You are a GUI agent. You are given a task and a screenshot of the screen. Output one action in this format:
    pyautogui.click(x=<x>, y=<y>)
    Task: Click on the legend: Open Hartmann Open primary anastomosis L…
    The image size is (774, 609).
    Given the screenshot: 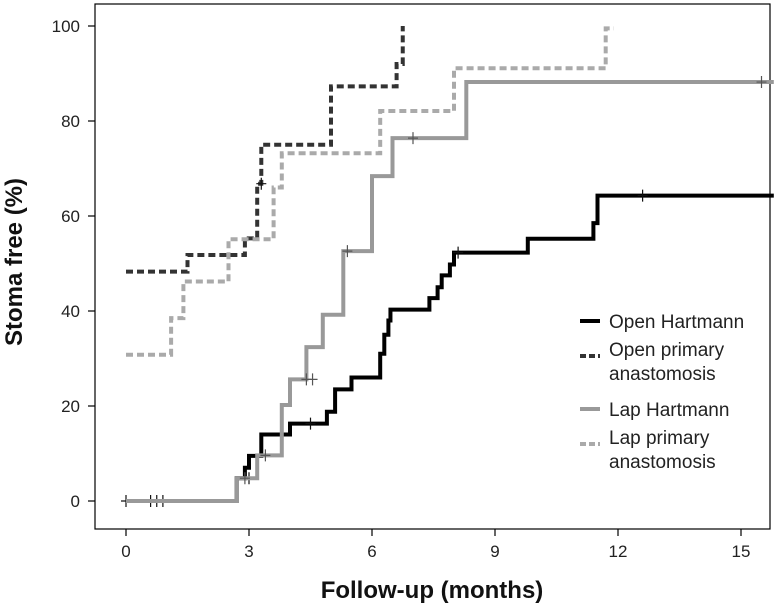 What is the action you would take?
    pyautogui.click(x=662, y=392)
    